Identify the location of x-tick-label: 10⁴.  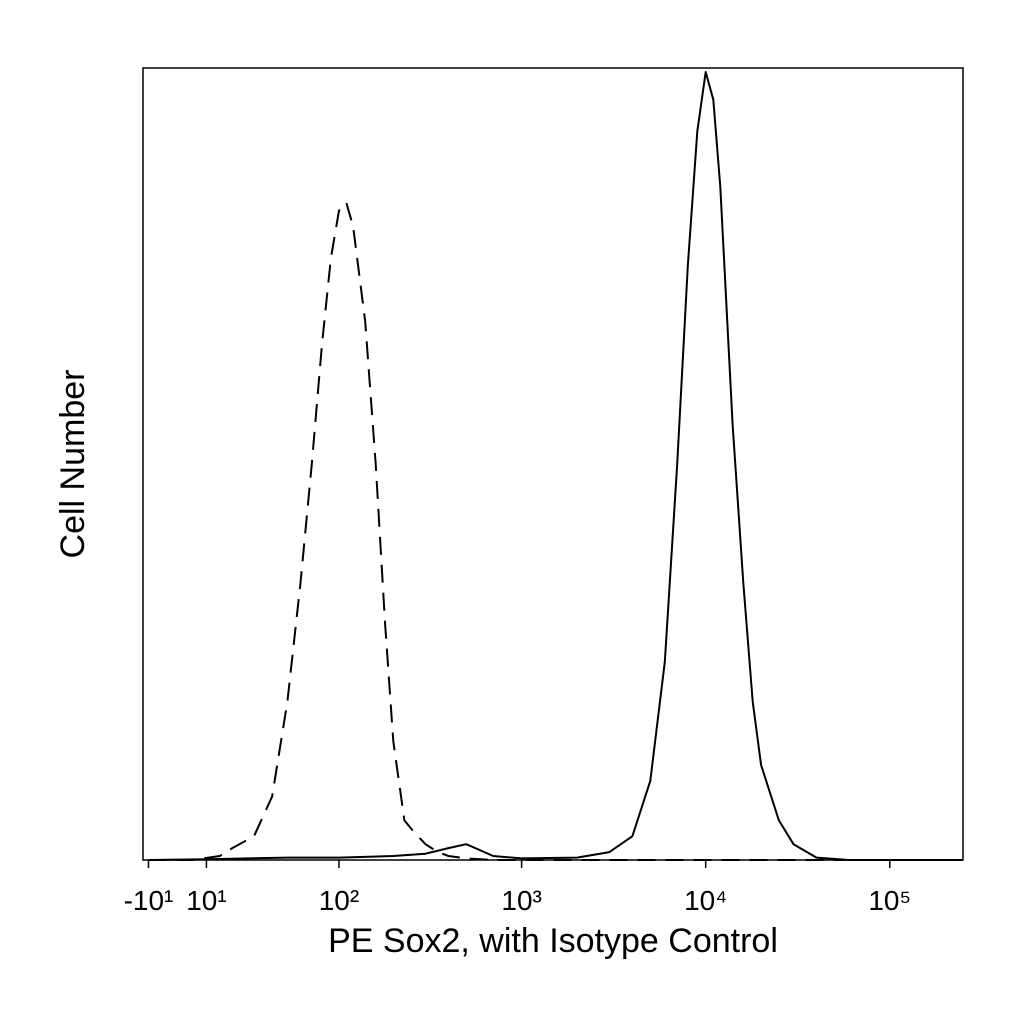
(705, 900).